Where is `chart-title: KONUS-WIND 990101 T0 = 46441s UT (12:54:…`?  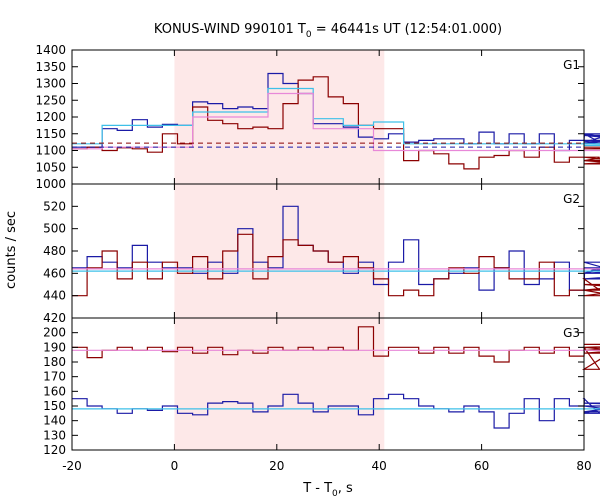 chart-title: KONUS-WIND 990101 T0 = 46441s UT (12:54:… is located at coordinates (328, 31).